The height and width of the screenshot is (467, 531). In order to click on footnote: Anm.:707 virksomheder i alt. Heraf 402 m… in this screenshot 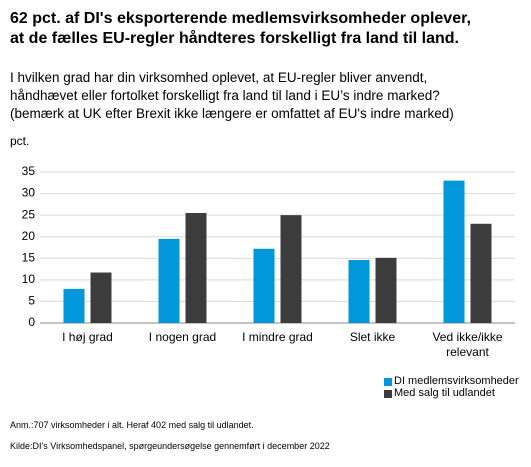, I will do `click(132, 425)`.